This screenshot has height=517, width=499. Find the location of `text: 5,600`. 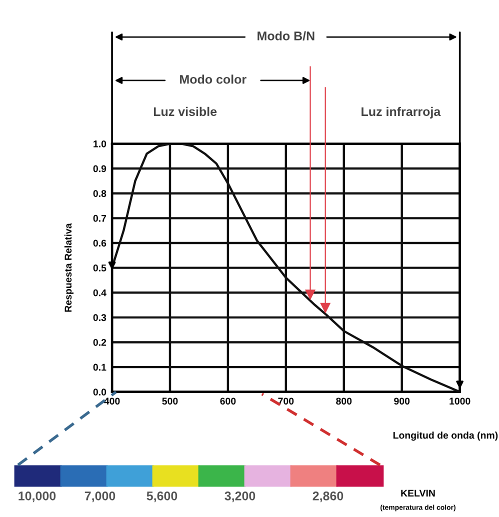

text: 5,600 is located at coordinates (162, 497).